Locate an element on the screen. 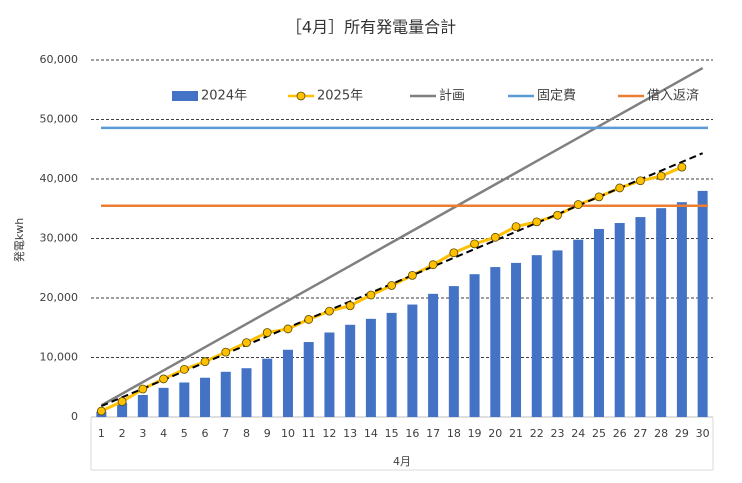 Image resolution: width=742 pixels, height=483 pixels. legend-label: 2025年 is located at coordinates (340, 96).